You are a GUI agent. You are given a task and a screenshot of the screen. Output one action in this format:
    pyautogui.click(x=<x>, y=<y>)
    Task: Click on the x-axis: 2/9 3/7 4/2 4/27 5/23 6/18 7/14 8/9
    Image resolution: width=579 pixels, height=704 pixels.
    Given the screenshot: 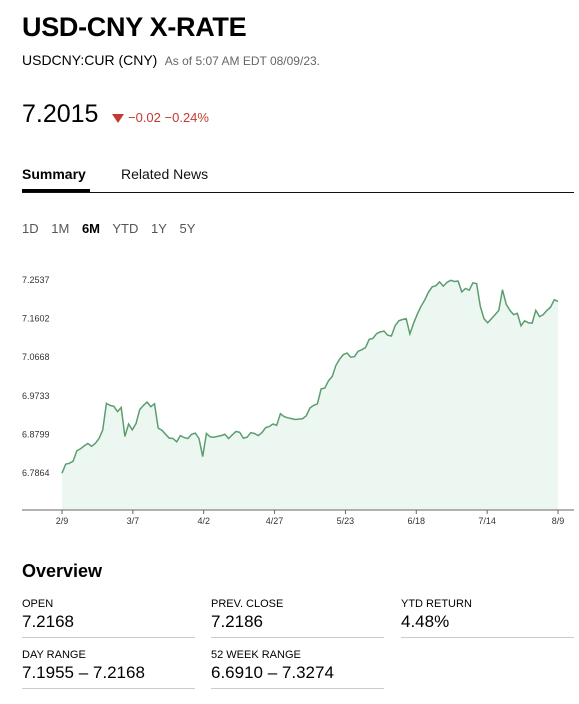 What is the action you would take?
    pyautogui.click(x=310, y=518)
    